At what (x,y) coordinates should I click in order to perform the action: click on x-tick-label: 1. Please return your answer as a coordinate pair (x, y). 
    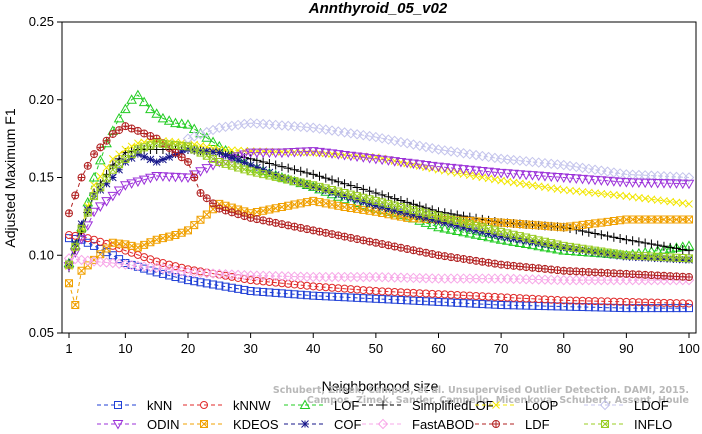
    Looking at the image, I should click on (68, 348).